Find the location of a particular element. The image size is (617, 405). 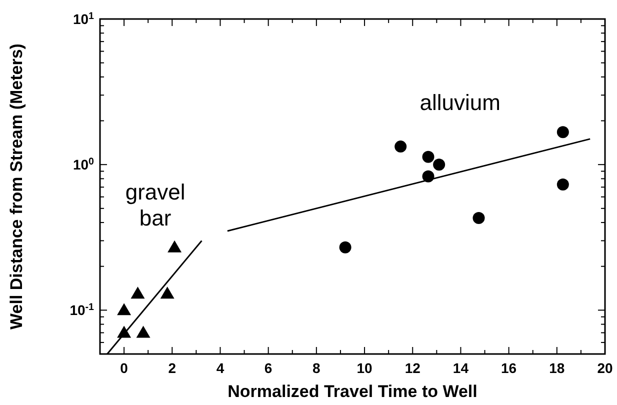

x-tick-label: 20 is located at coordinates (605, 368).